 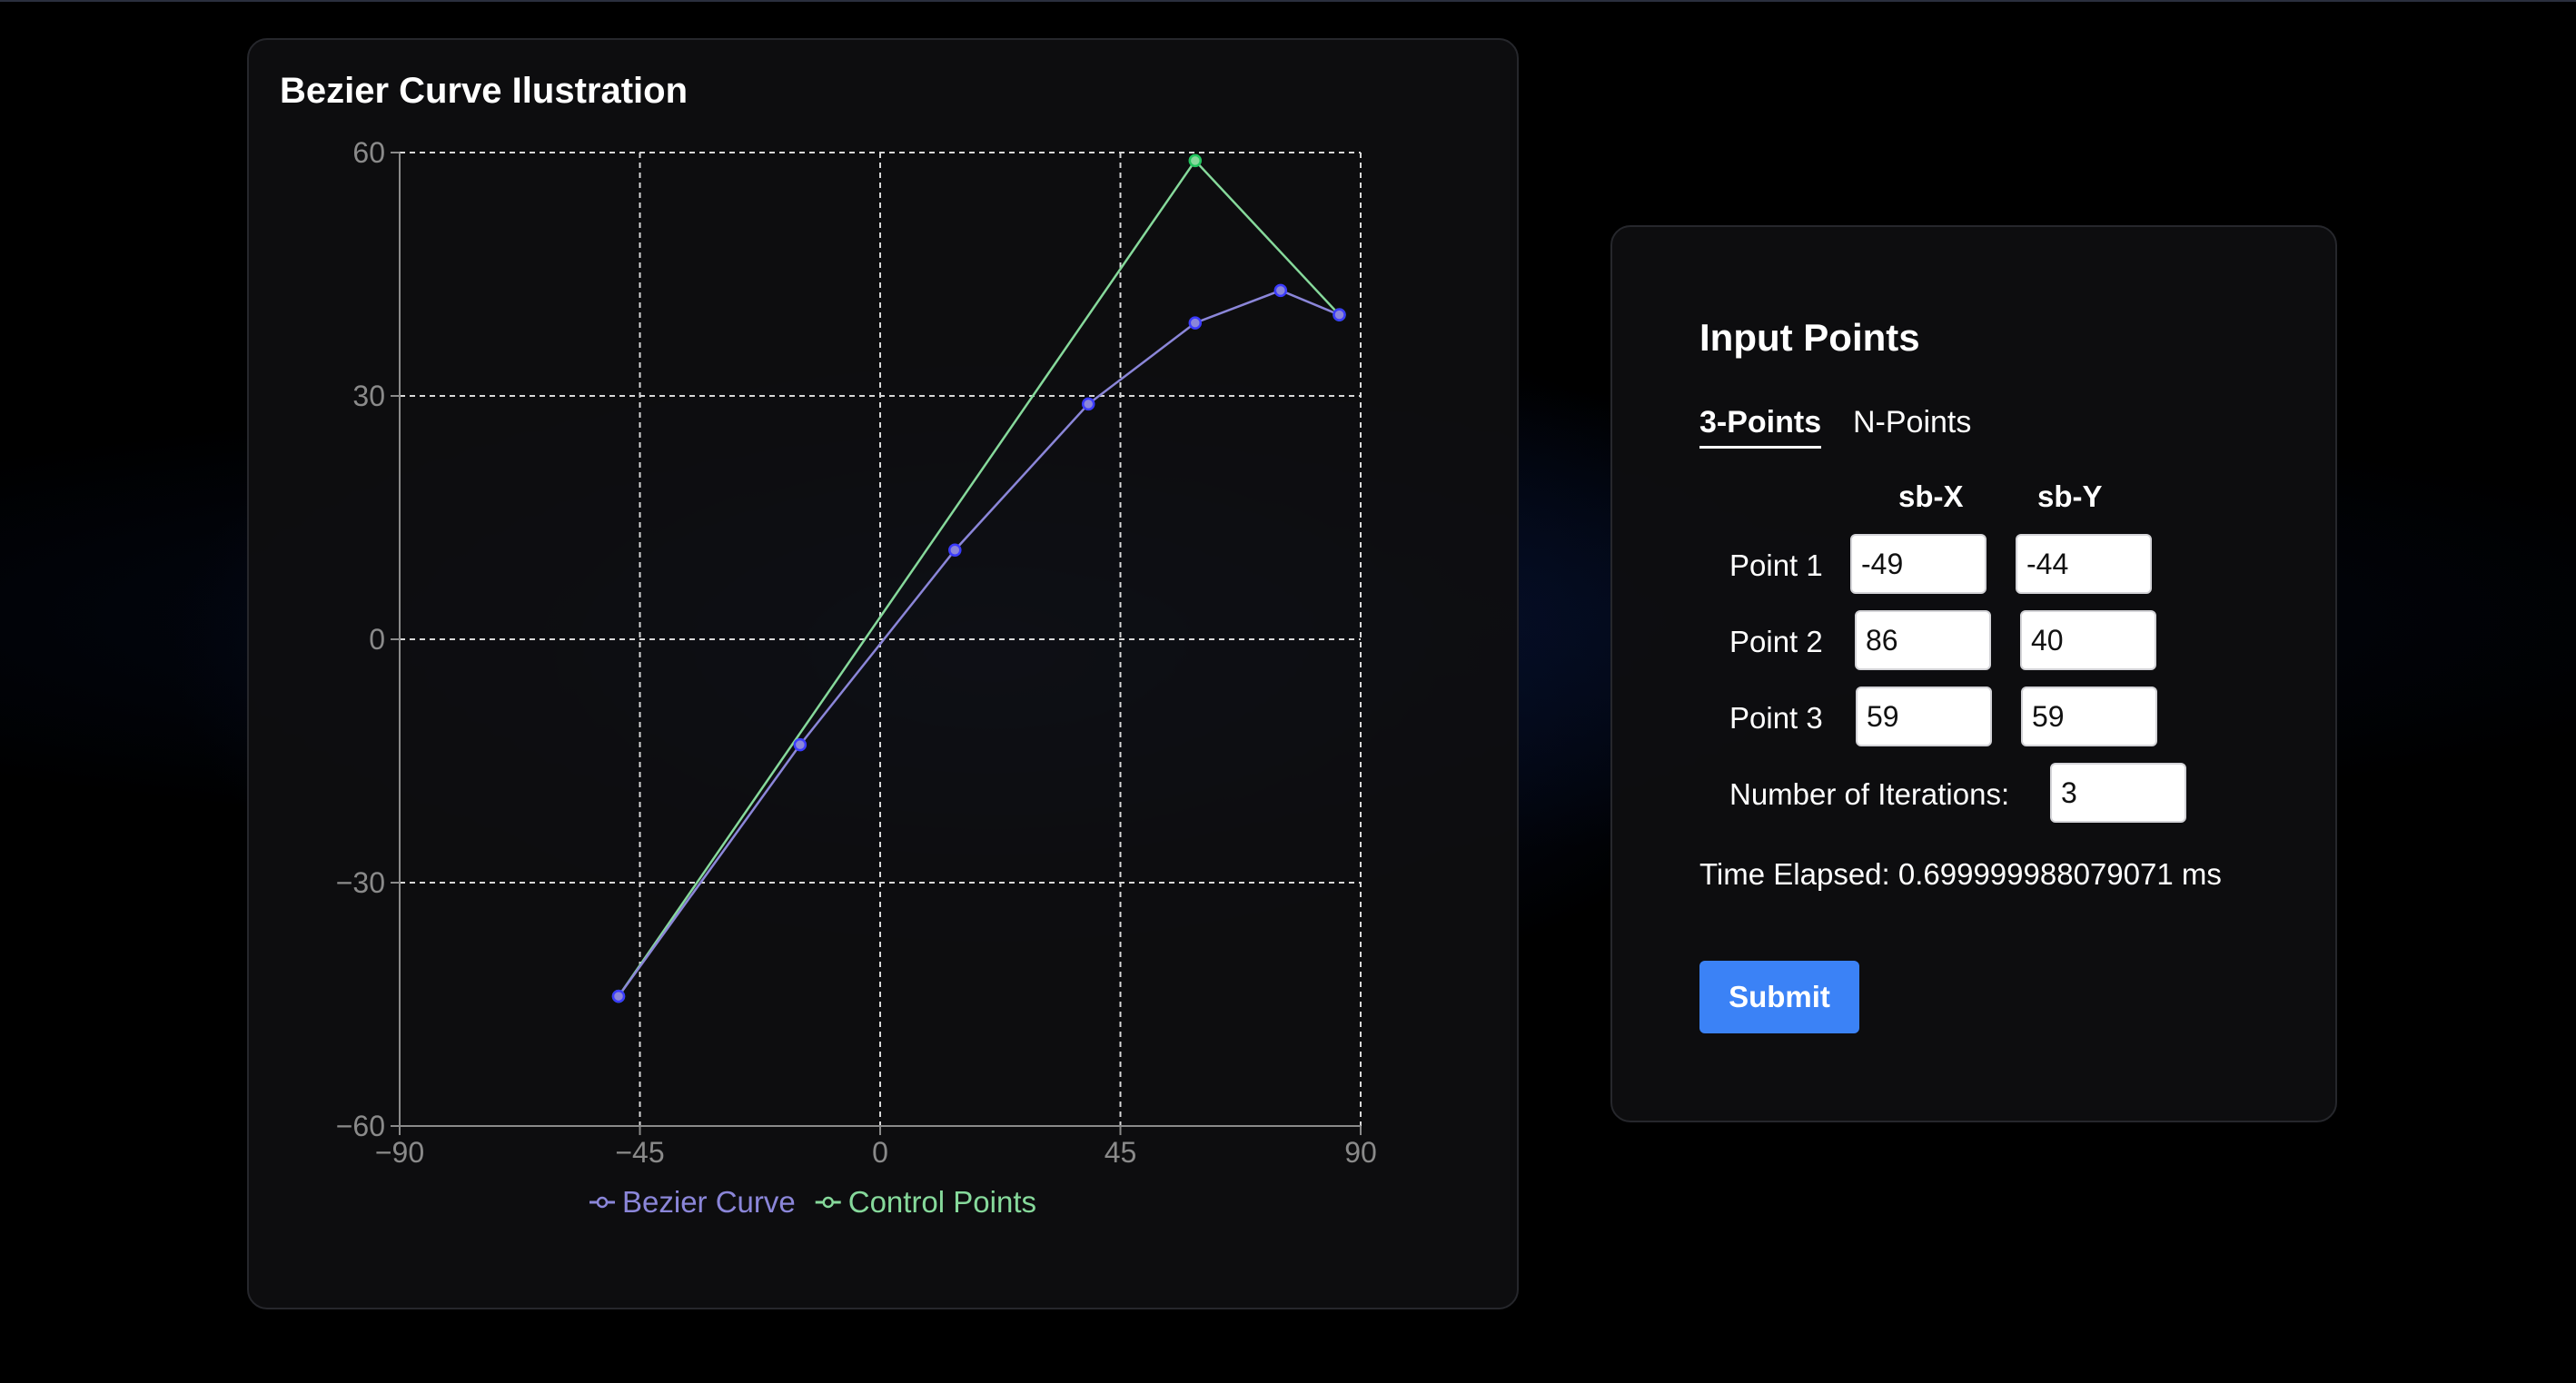 What do you see at coordinates (1195, 160) in the screenshot?
I see `control-points-point` at bounding box center [1195, 160].